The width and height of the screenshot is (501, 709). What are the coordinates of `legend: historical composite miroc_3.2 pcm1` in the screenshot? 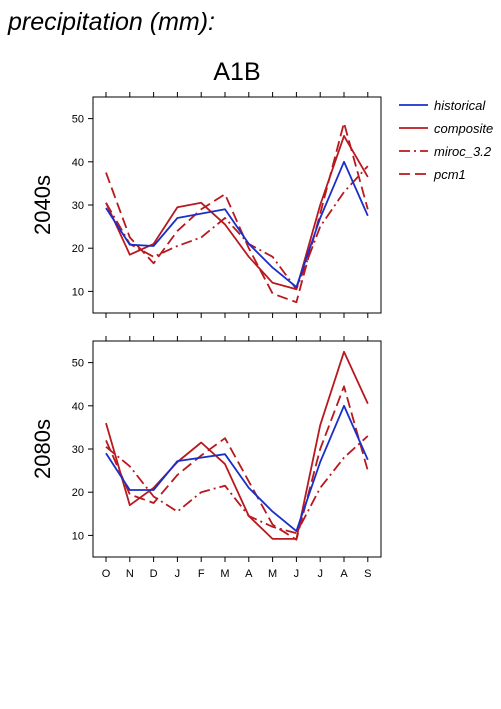 It's located at (446, 140).